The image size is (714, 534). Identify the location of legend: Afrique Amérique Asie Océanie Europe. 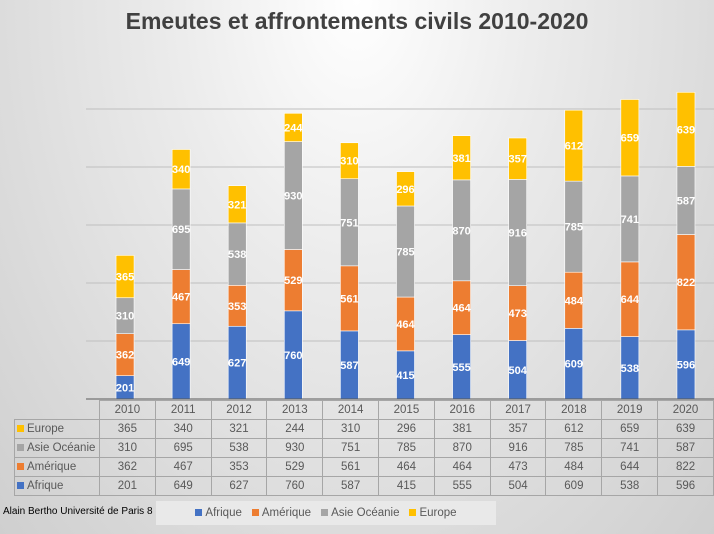
(326, 513).